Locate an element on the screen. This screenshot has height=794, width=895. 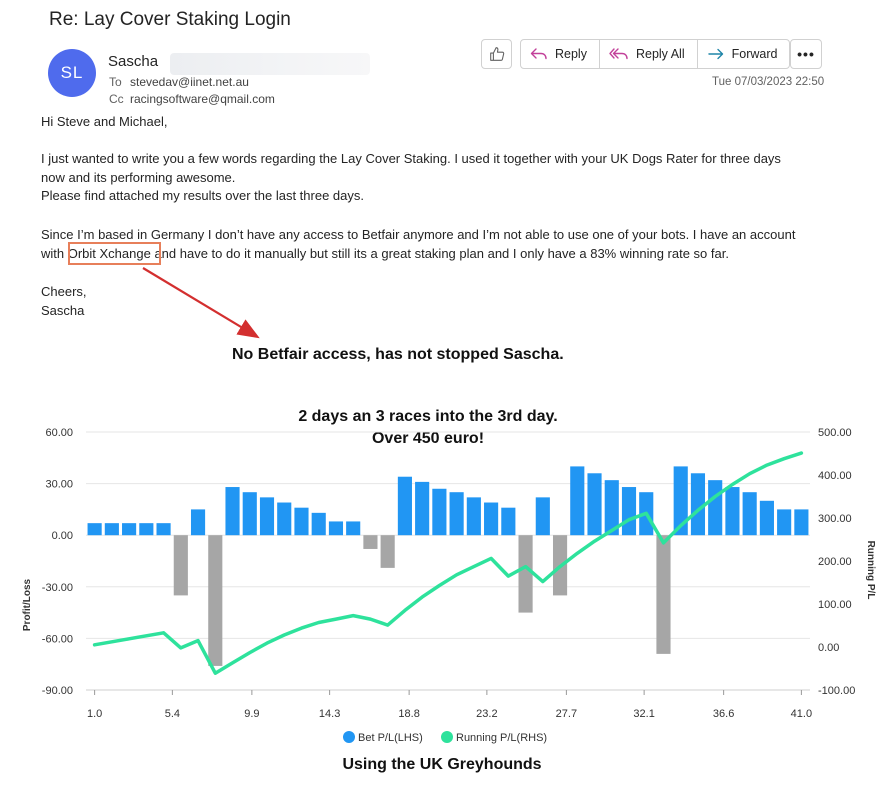
signature-line: Sascha is located at coordinates (63, 310).